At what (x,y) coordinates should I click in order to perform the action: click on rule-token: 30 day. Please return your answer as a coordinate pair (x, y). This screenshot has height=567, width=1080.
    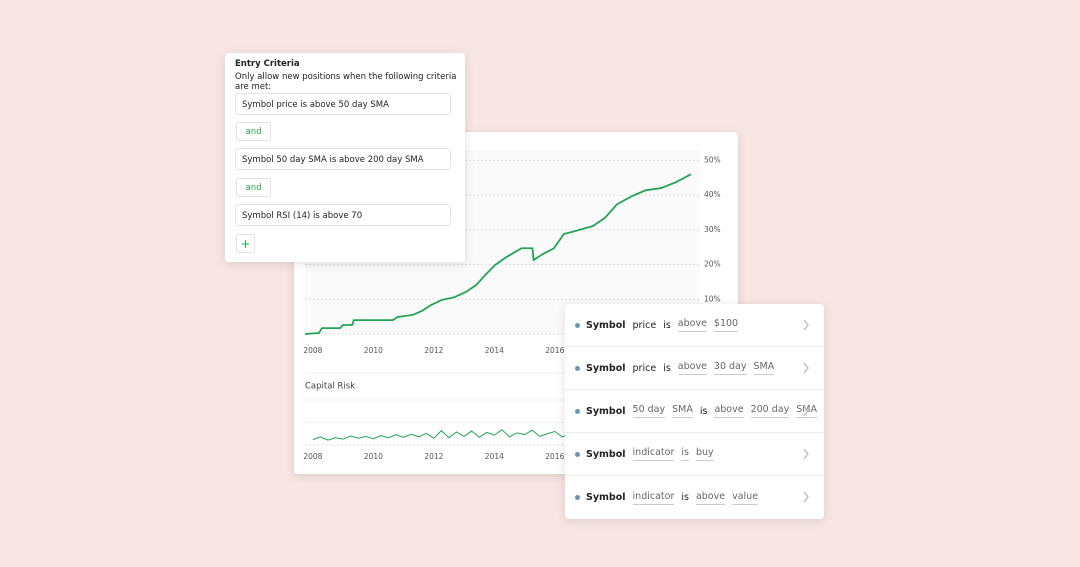
    Looking at the image, I should click on (730, 368).